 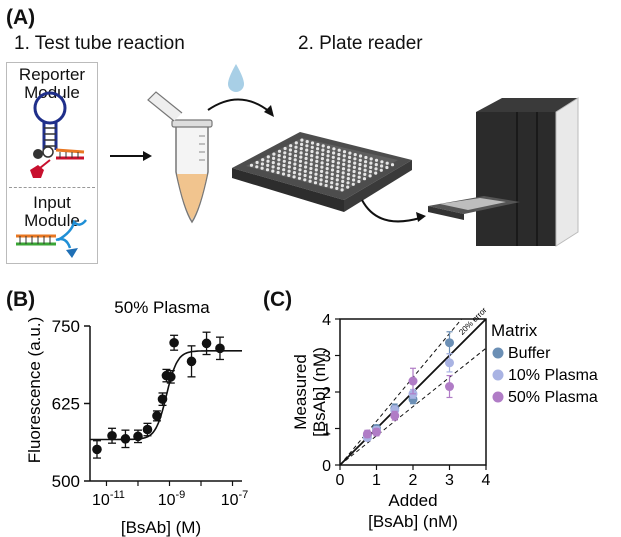 I want to click on chart-c-legend-label: 50% Plasma, so click(x=553, y=397).